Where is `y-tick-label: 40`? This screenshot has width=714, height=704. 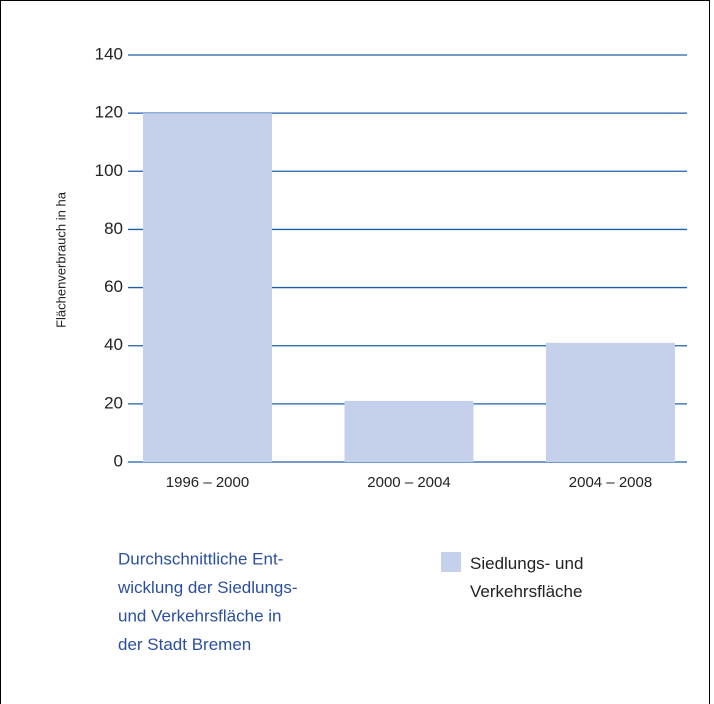
y-tick-label: 40 is located at coordinates (113, 344).